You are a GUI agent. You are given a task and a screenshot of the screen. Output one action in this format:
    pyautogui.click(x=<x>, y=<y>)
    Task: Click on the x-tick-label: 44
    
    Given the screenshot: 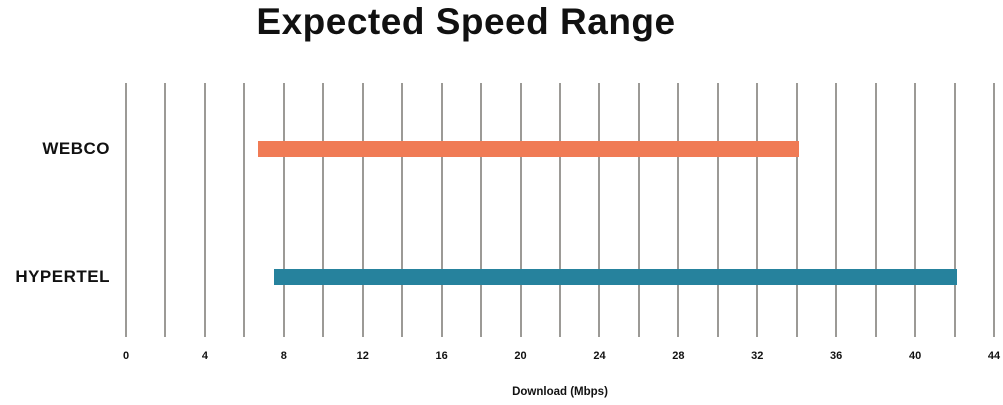 What is the action you would take?
    pyautogui.click(x=994, y=356)
    